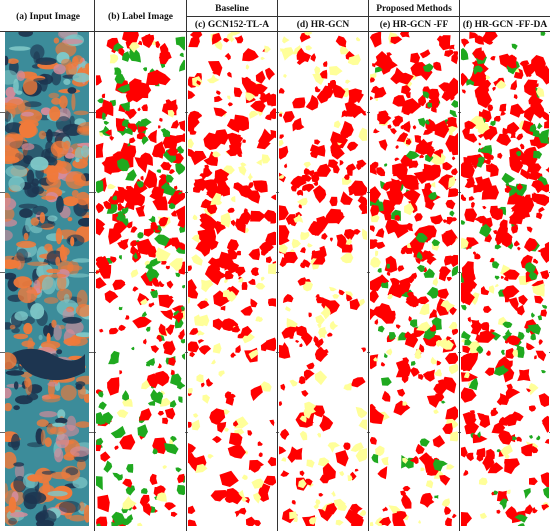 The width and height of the screenshot is (550, 531). Describe the element at coordinates (47, 279) in the screenshot. I see `satellite-image` at that location.